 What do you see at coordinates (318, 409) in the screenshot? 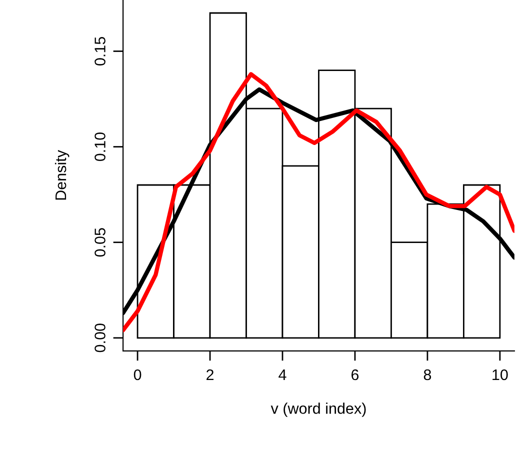
I see `x-axis-title: v (word index)` at bounding box center [318, 409].